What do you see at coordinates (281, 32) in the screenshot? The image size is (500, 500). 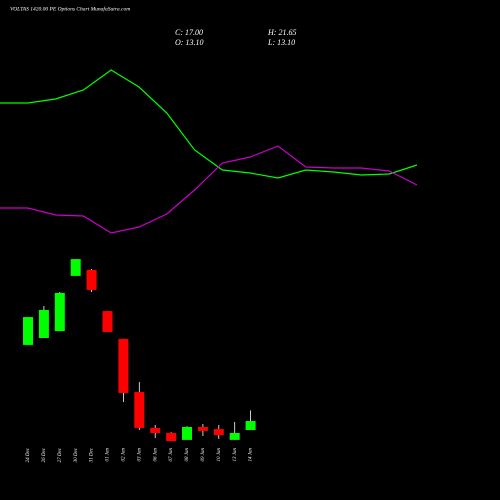 I see `high-label: H: 21.65` at bounding box center [281, 32].